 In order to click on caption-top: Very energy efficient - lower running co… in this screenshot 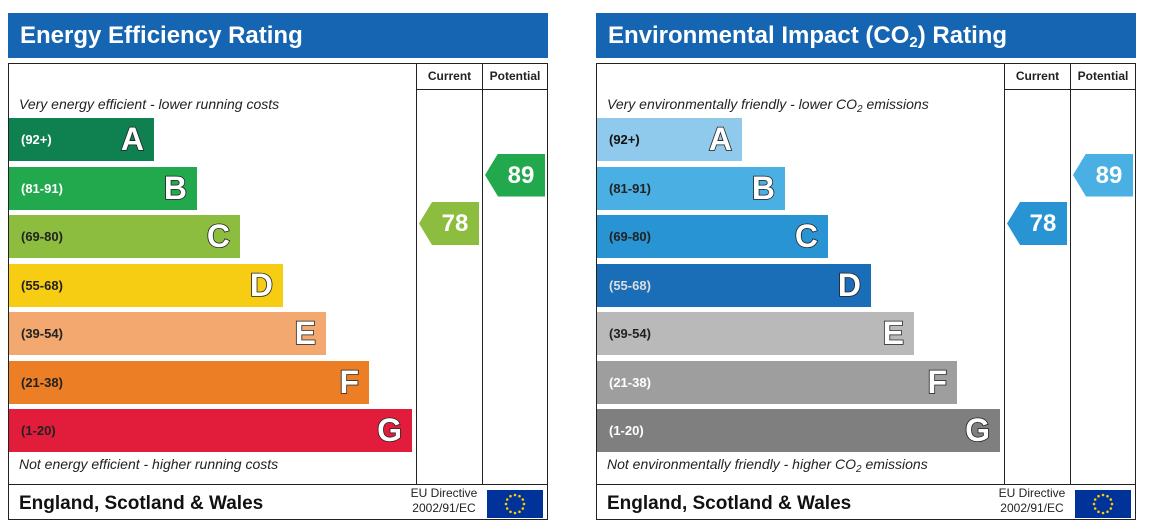, I will do `click(149, 104)`.